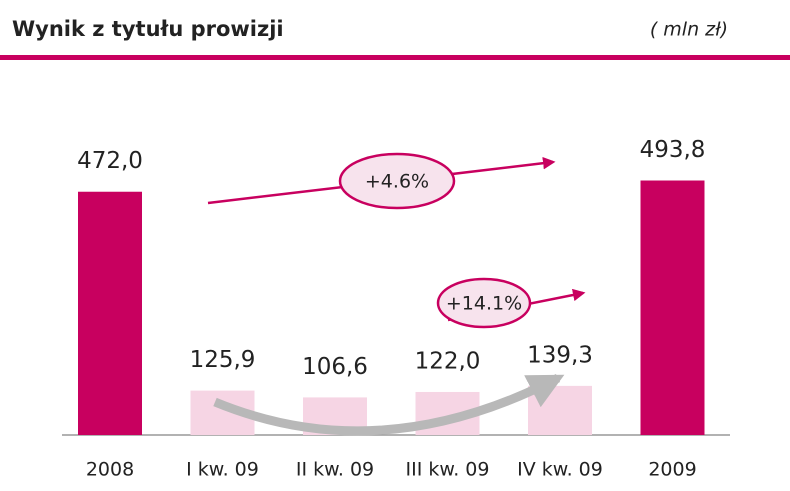 This screenshot has width=790, height=491. I want to click on x-tick-label: IV kw. 09, so click(560, 470).